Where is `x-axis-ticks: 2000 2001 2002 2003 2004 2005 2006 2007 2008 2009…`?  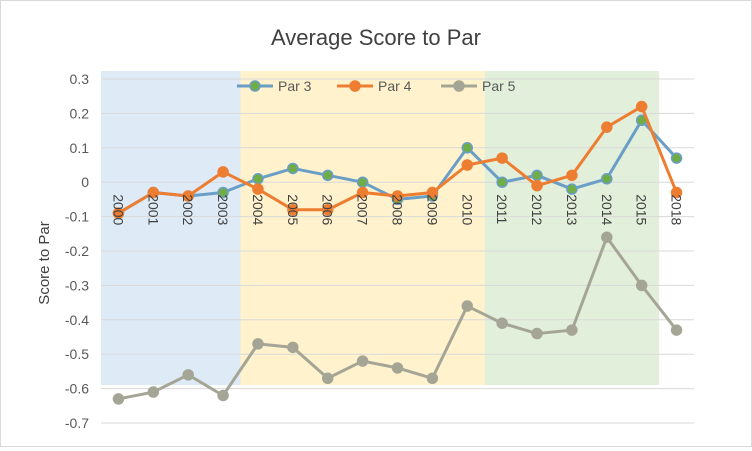
x-axis-ticks: 2000 2001 2002 2003 2004 2005 2006 2007 2008 2009… is located at coordinates (397, 209).